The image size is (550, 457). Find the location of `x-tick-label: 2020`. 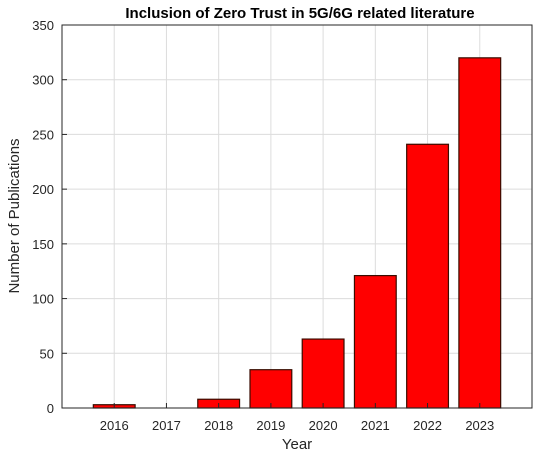

x-tick-label: 2020 is located at coordinates (323, 425).